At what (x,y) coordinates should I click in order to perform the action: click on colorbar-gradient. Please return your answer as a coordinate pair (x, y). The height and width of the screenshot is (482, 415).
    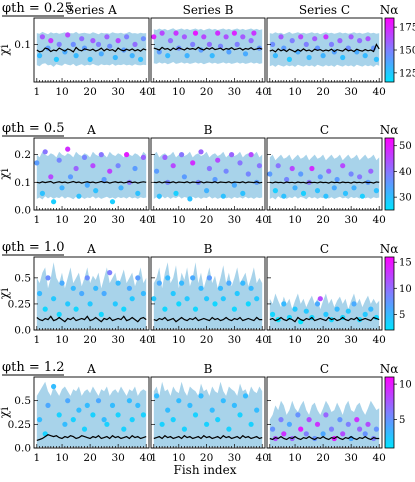
    Looking at the image, I should click on (389, 50).